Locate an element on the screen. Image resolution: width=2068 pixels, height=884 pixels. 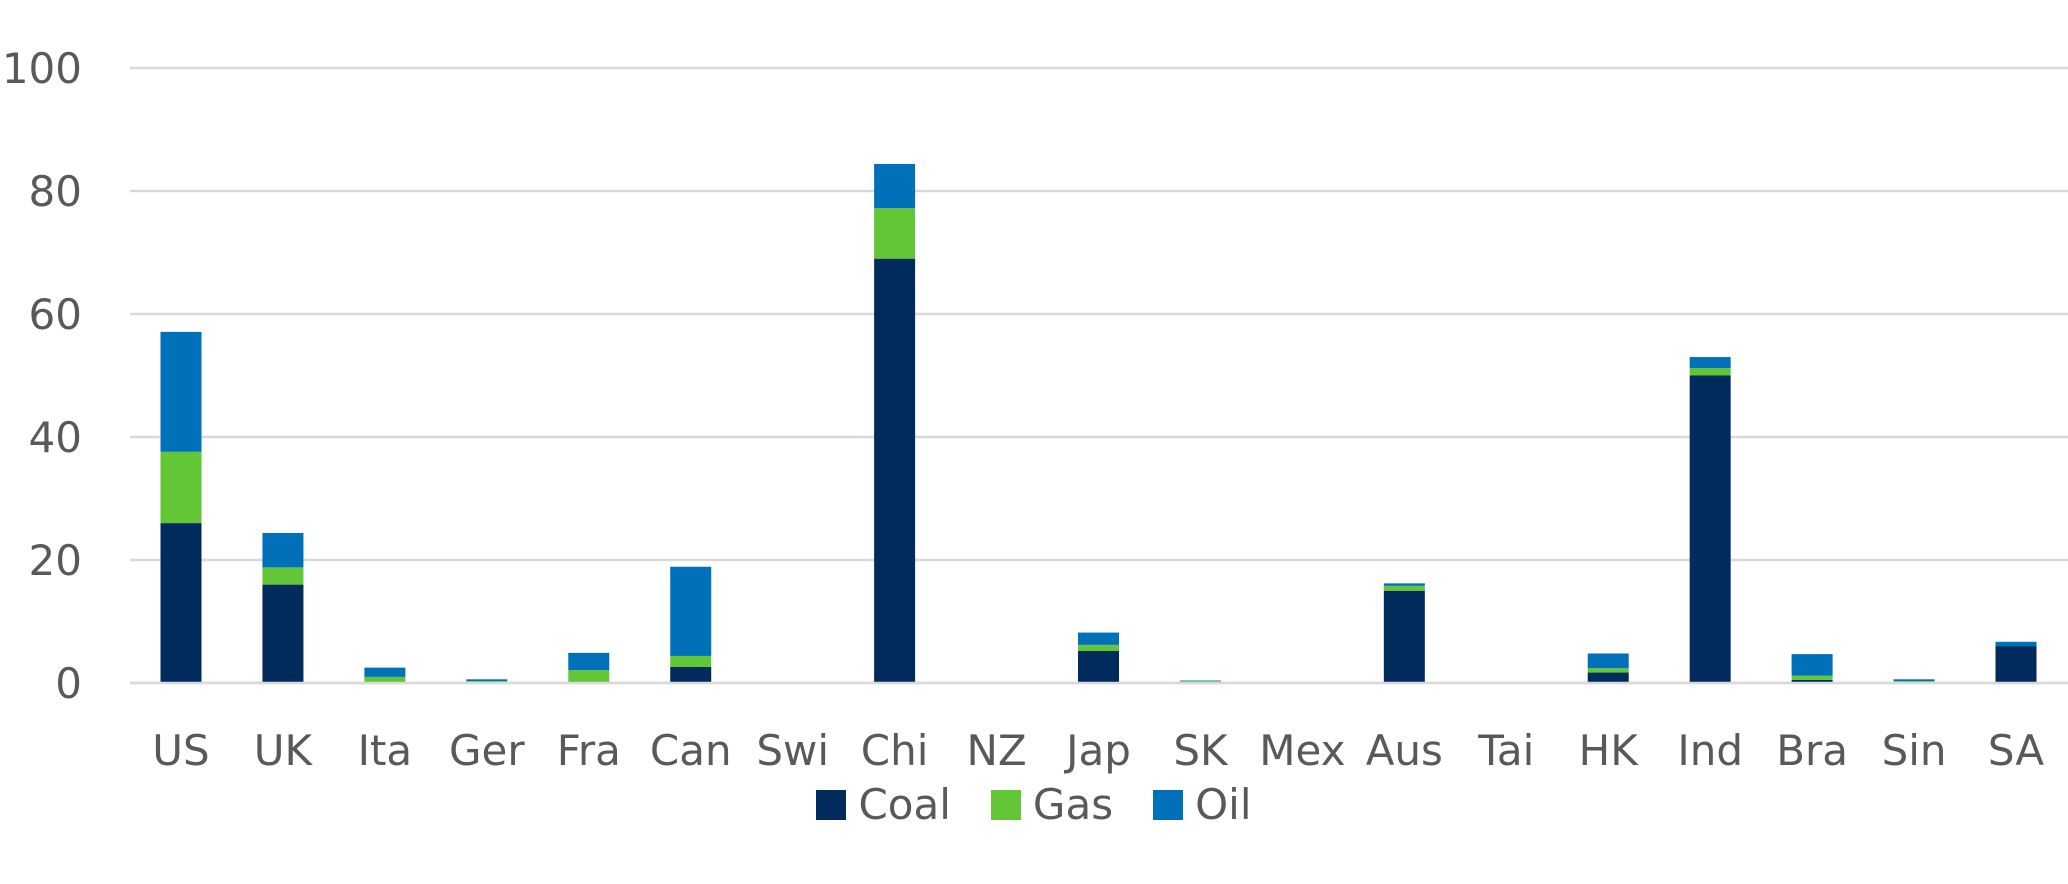
bar-sk-gas is located at coordinates (1200, 681).